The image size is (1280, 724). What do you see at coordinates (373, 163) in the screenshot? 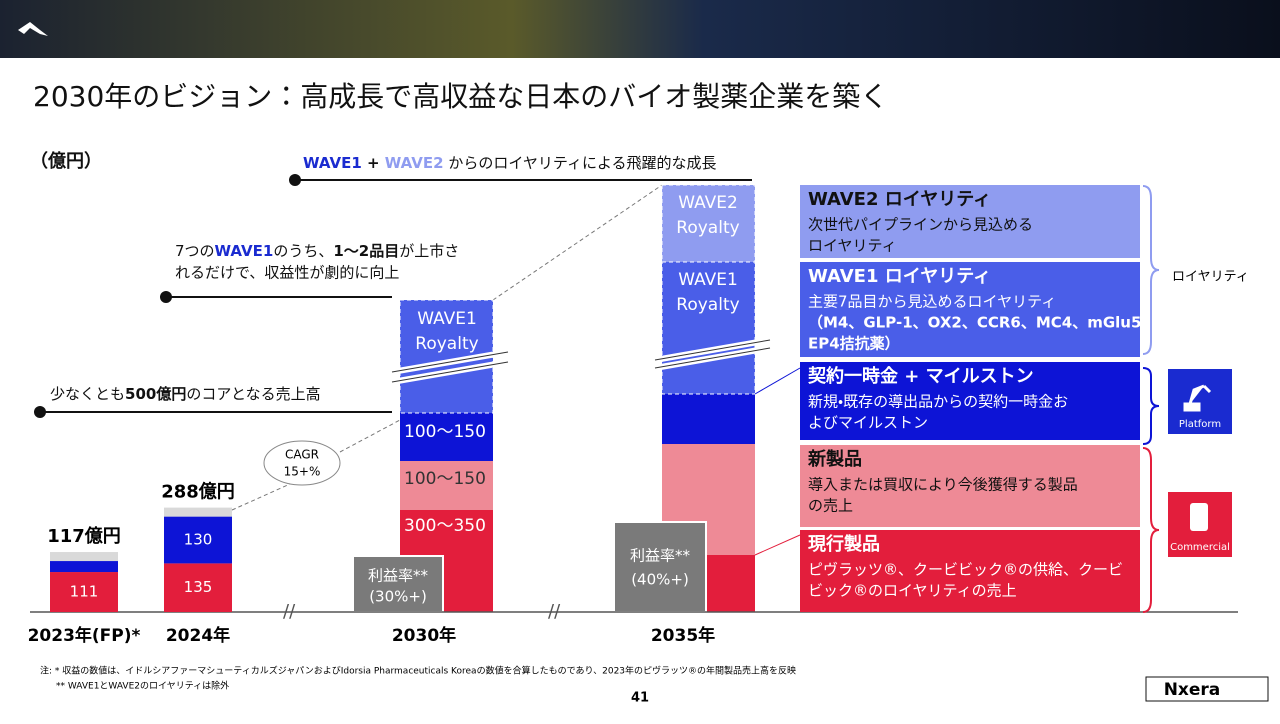
I see `plus: +` at bounding box center [373, 163].